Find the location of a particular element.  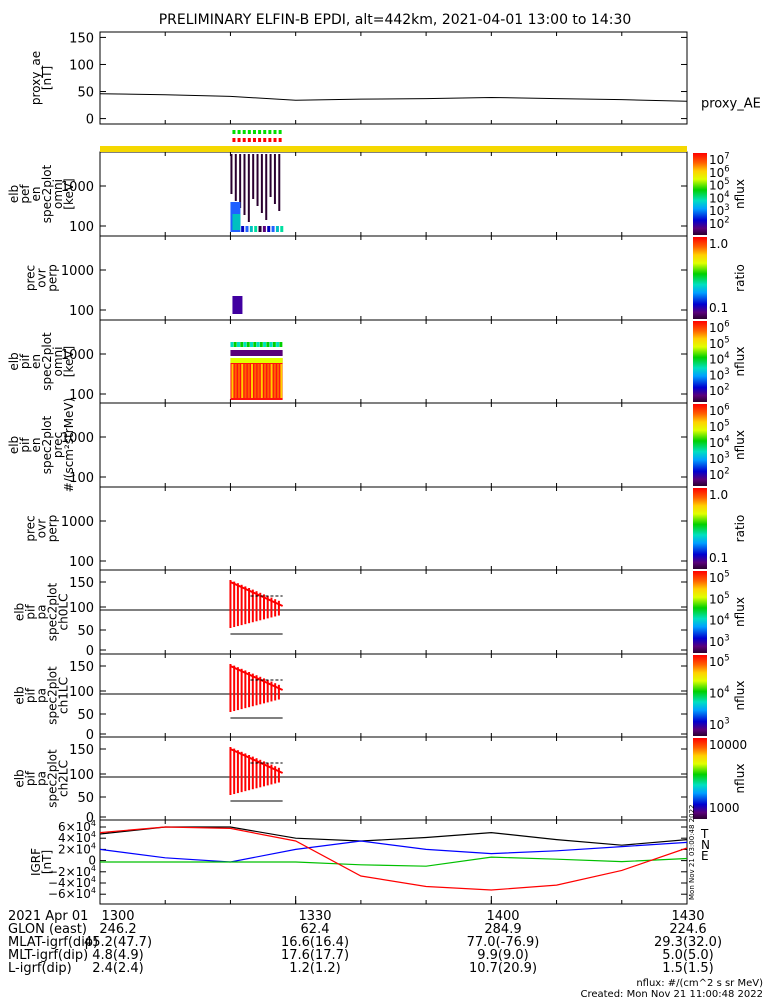

ylabel-line: IGRF is located at coordinates (36, 862).